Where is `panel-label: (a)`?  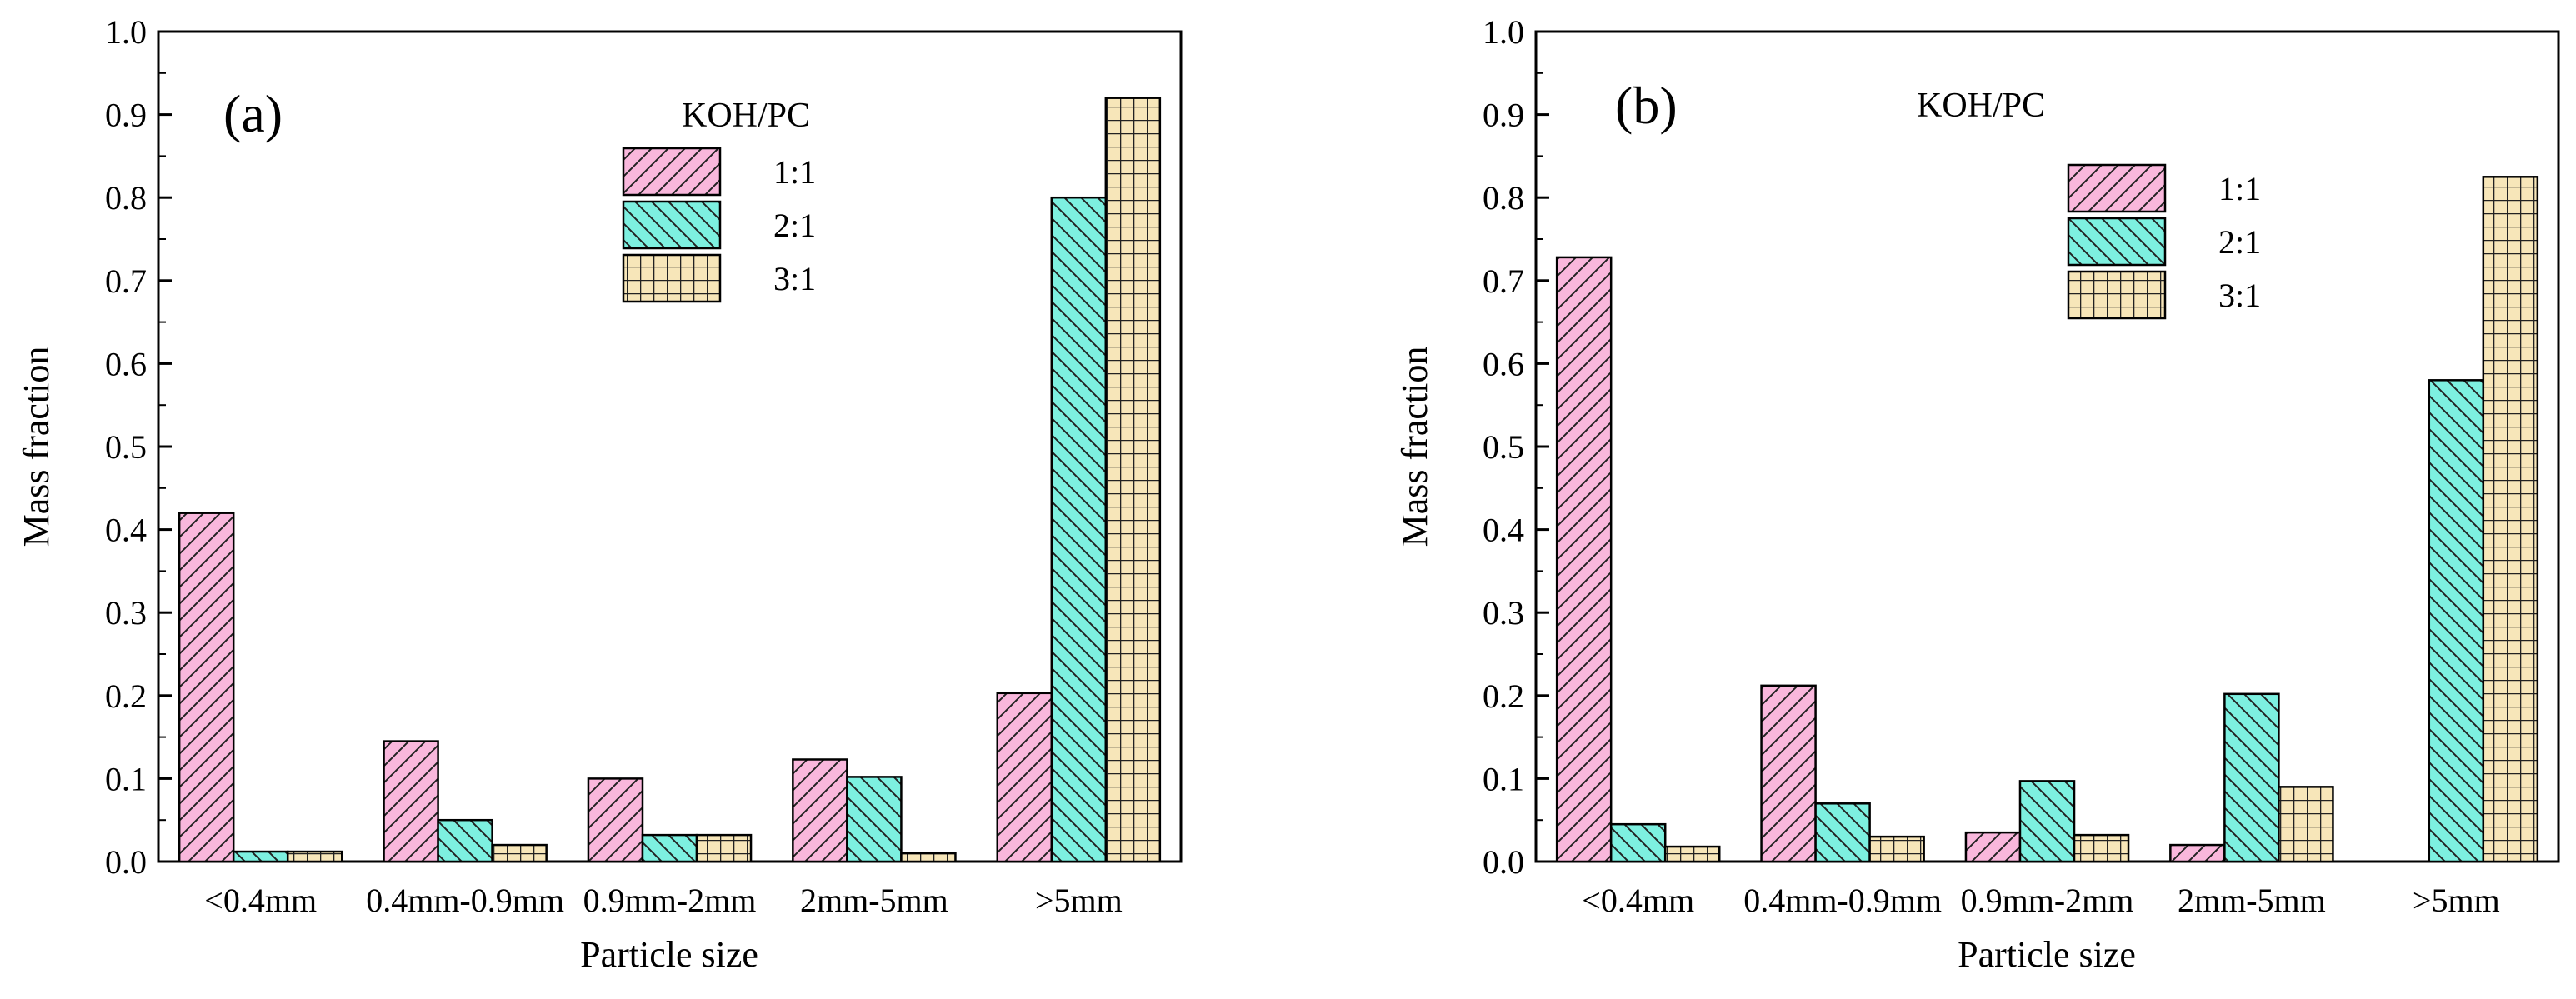
panel-label: (a) is located at coordinates (253, 113).